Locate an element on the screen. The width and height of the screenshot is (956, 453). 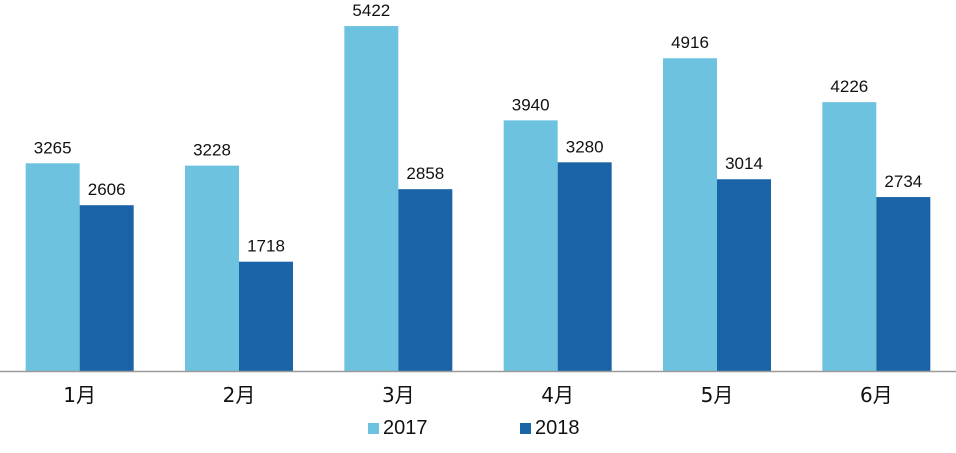
value-label-2018-3: 2858 is located at coordinates (425, 173).